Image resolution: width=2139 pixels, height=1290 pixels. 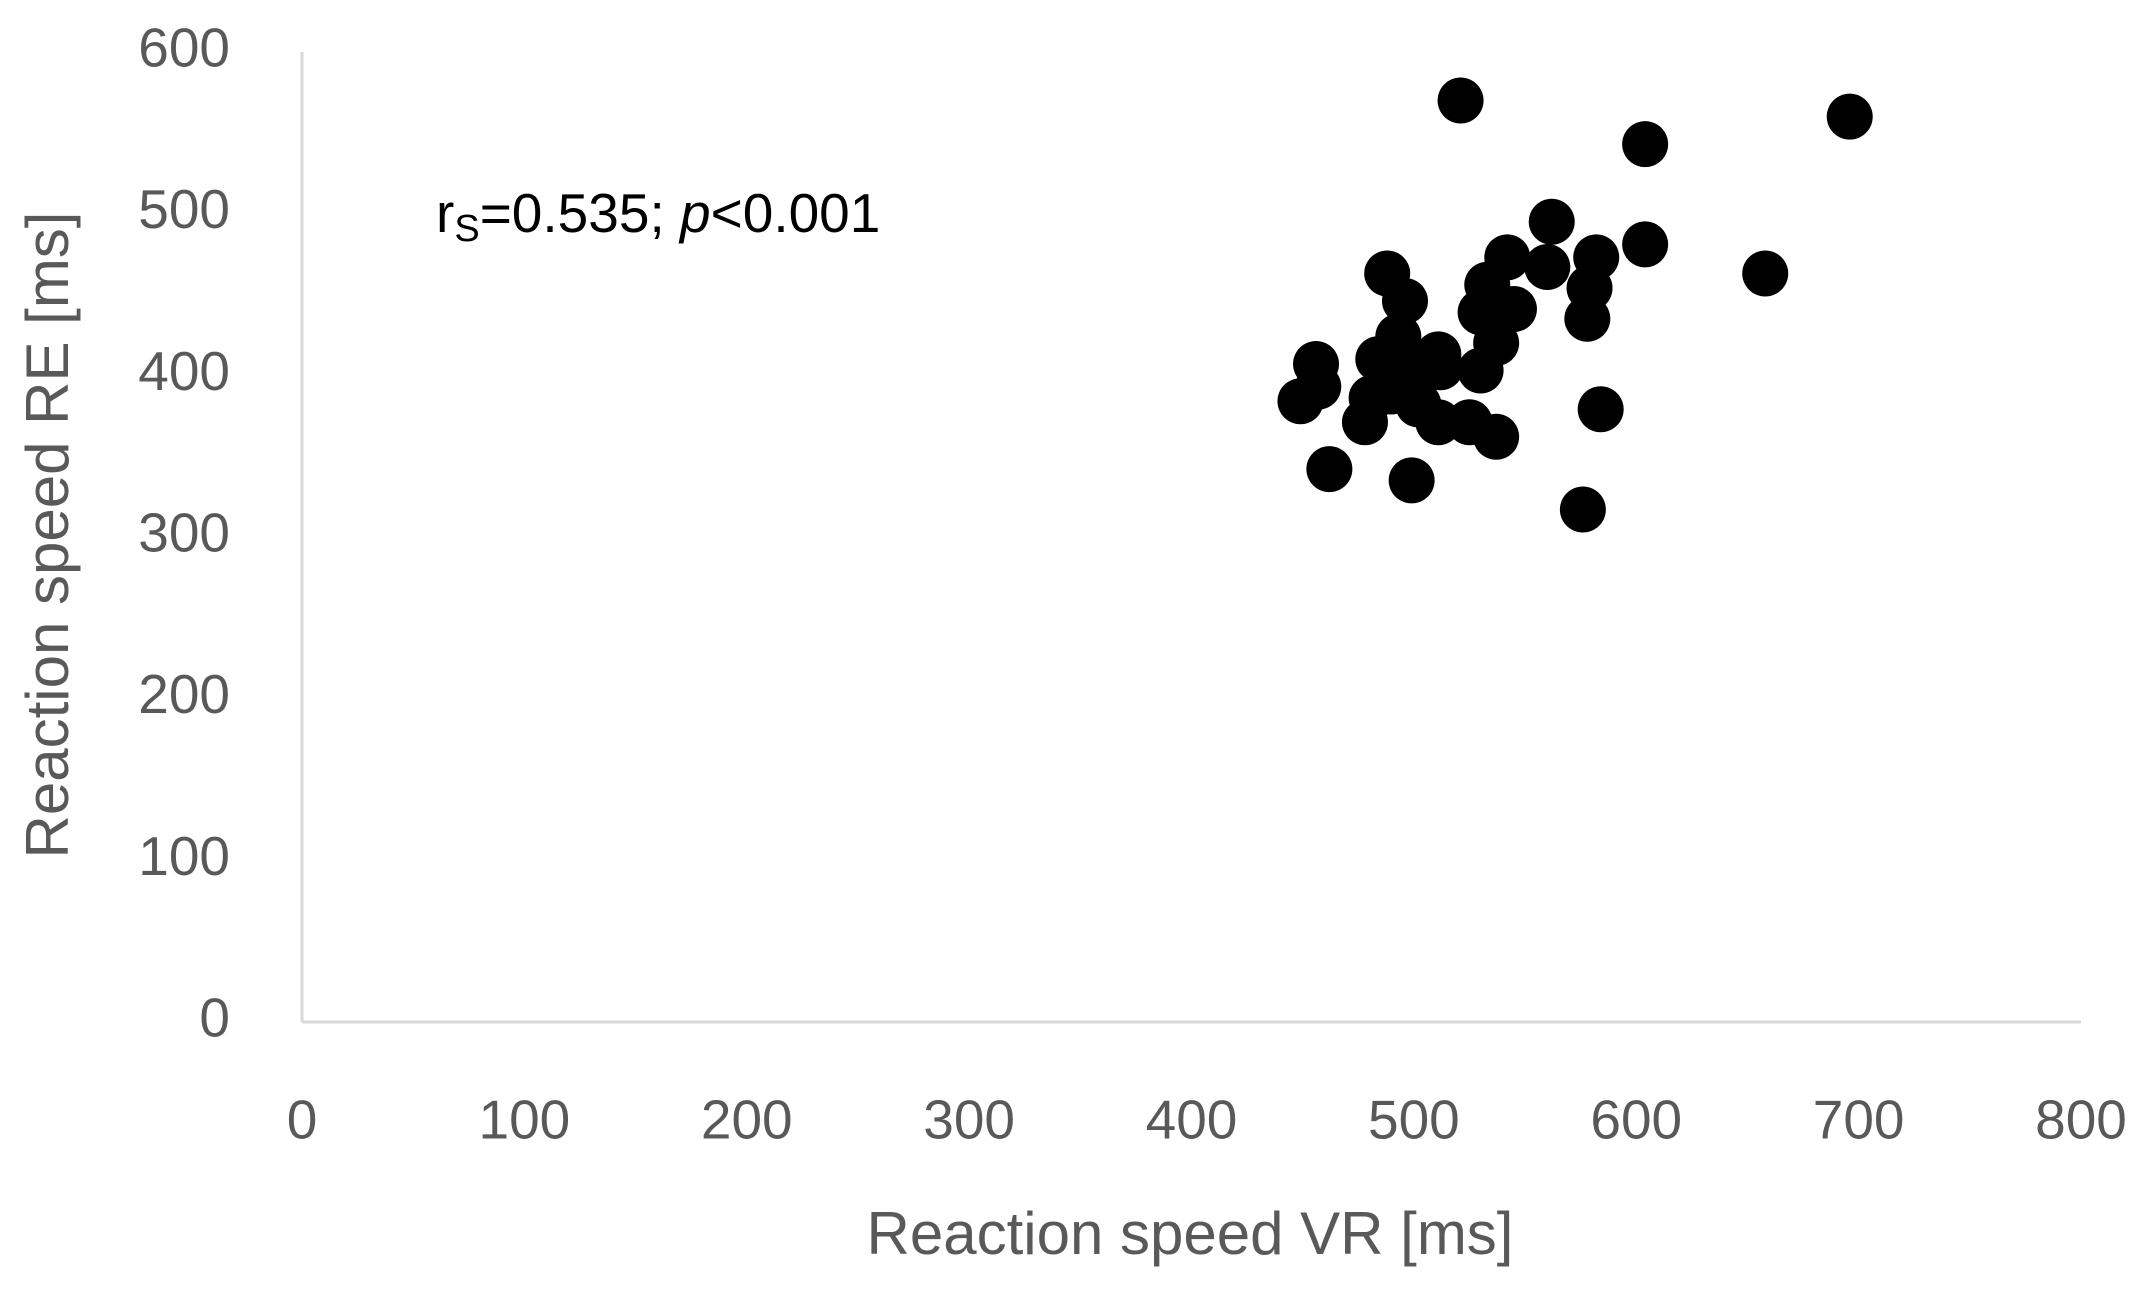 What do you see at coordinates (184, 856) in the screenshot?
I see `y-tick-label: 100` at bounding box center [184, 856].